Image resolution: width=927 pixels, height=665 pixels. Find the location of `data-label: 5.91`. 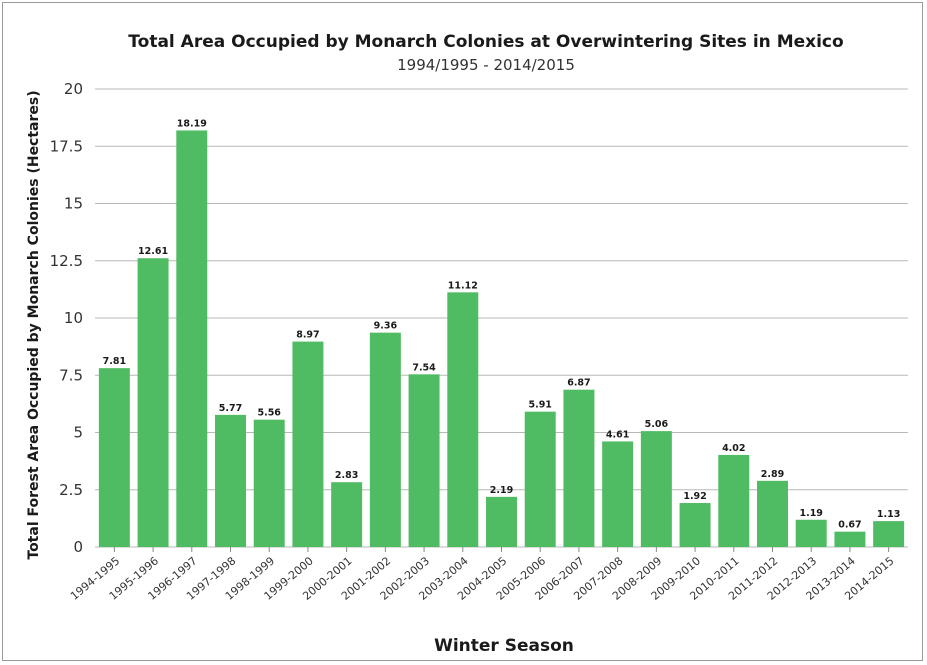

data-label: 5.91 is located at coordinates (539, 405).